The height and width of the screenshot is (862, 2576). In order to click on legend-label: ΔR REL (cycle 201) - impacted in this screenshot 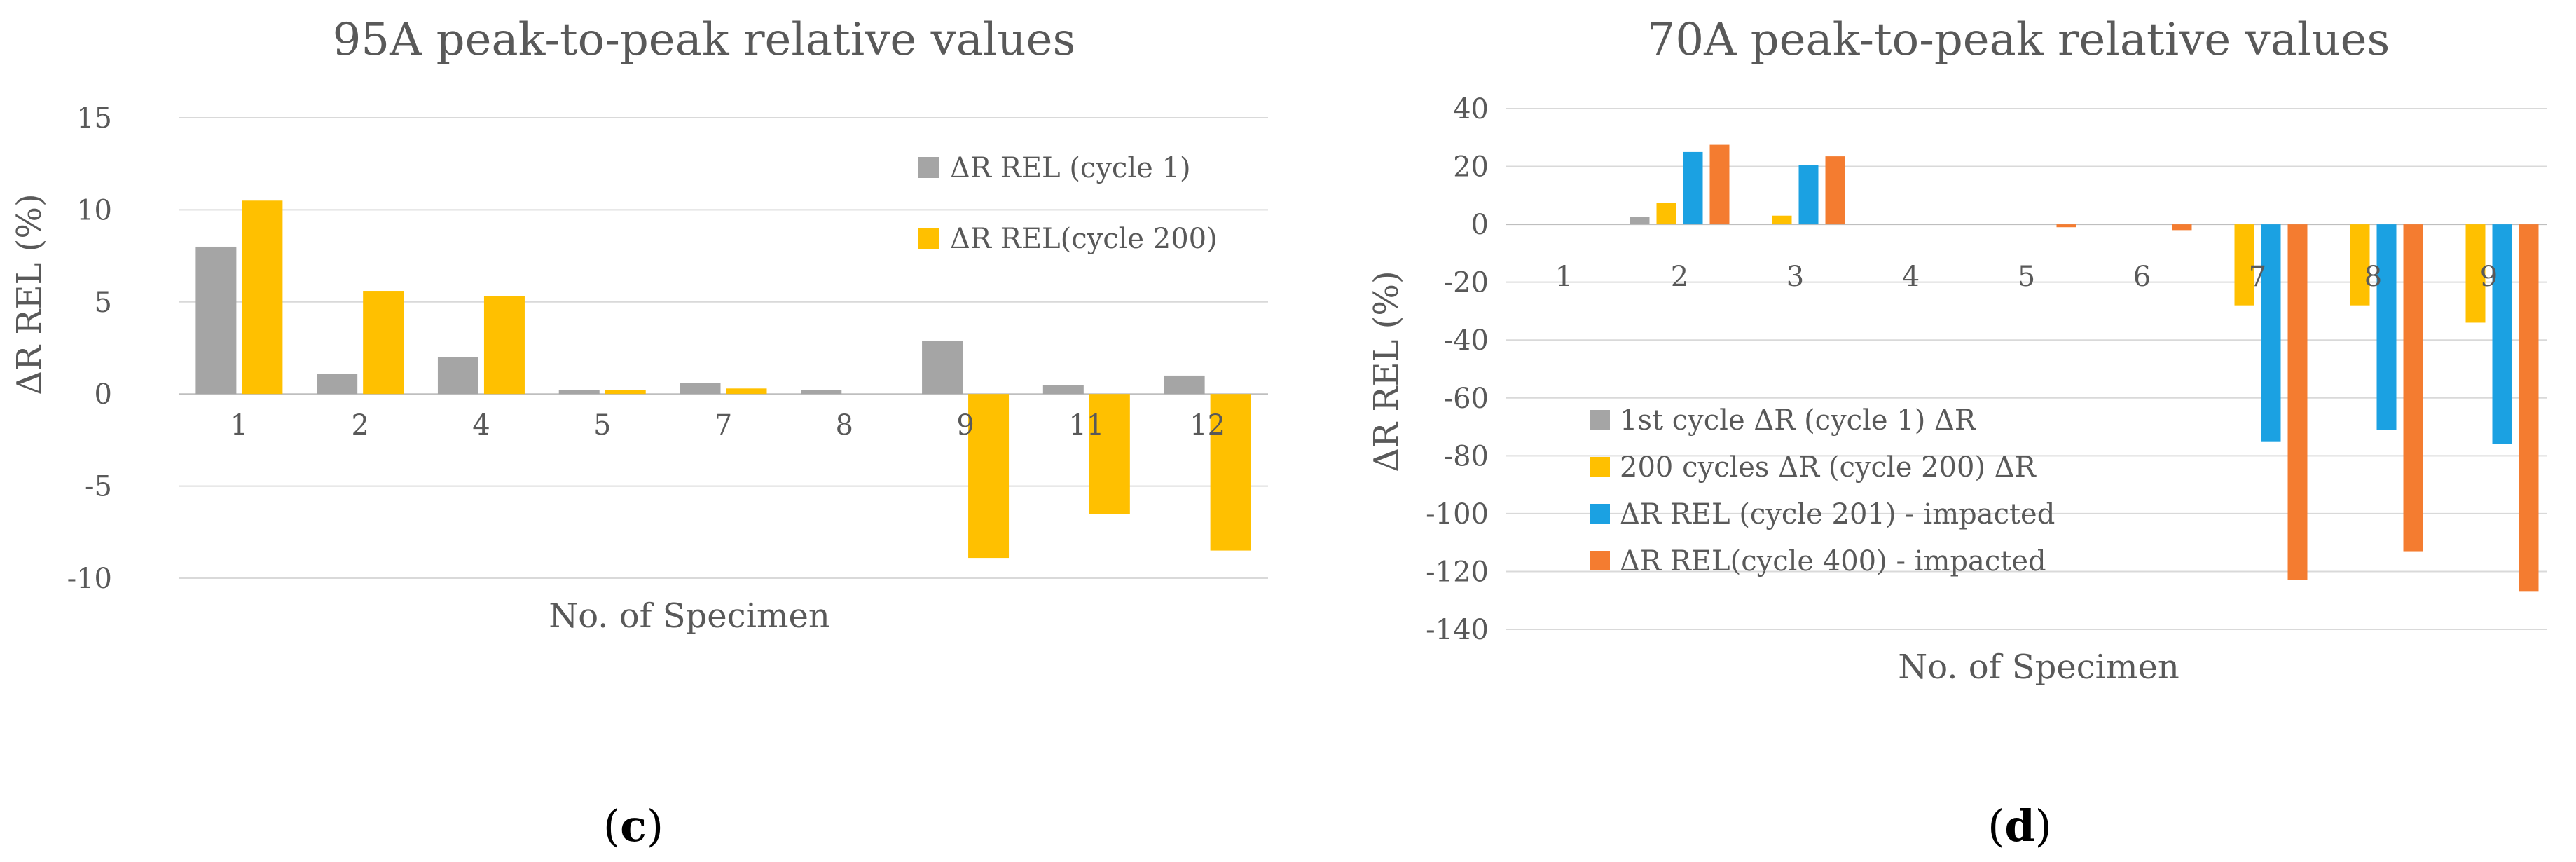, I will do `click(1837, 514)`.